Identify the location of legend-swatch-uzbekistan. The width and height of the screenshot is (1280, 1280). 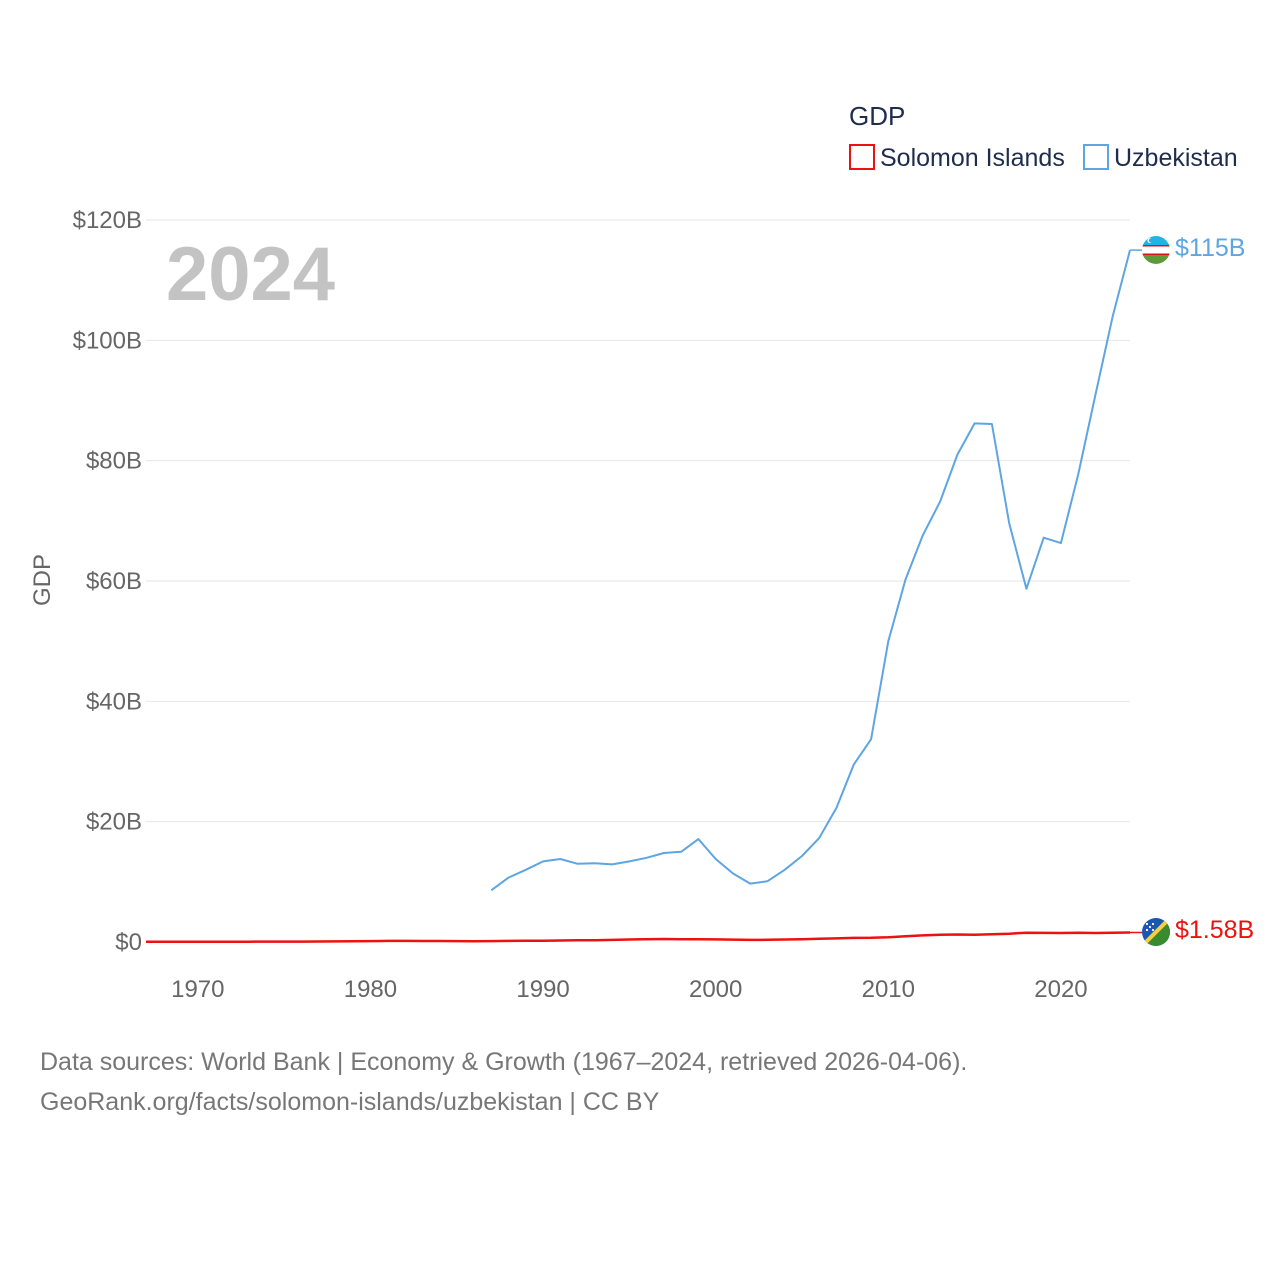
(1096, 157).